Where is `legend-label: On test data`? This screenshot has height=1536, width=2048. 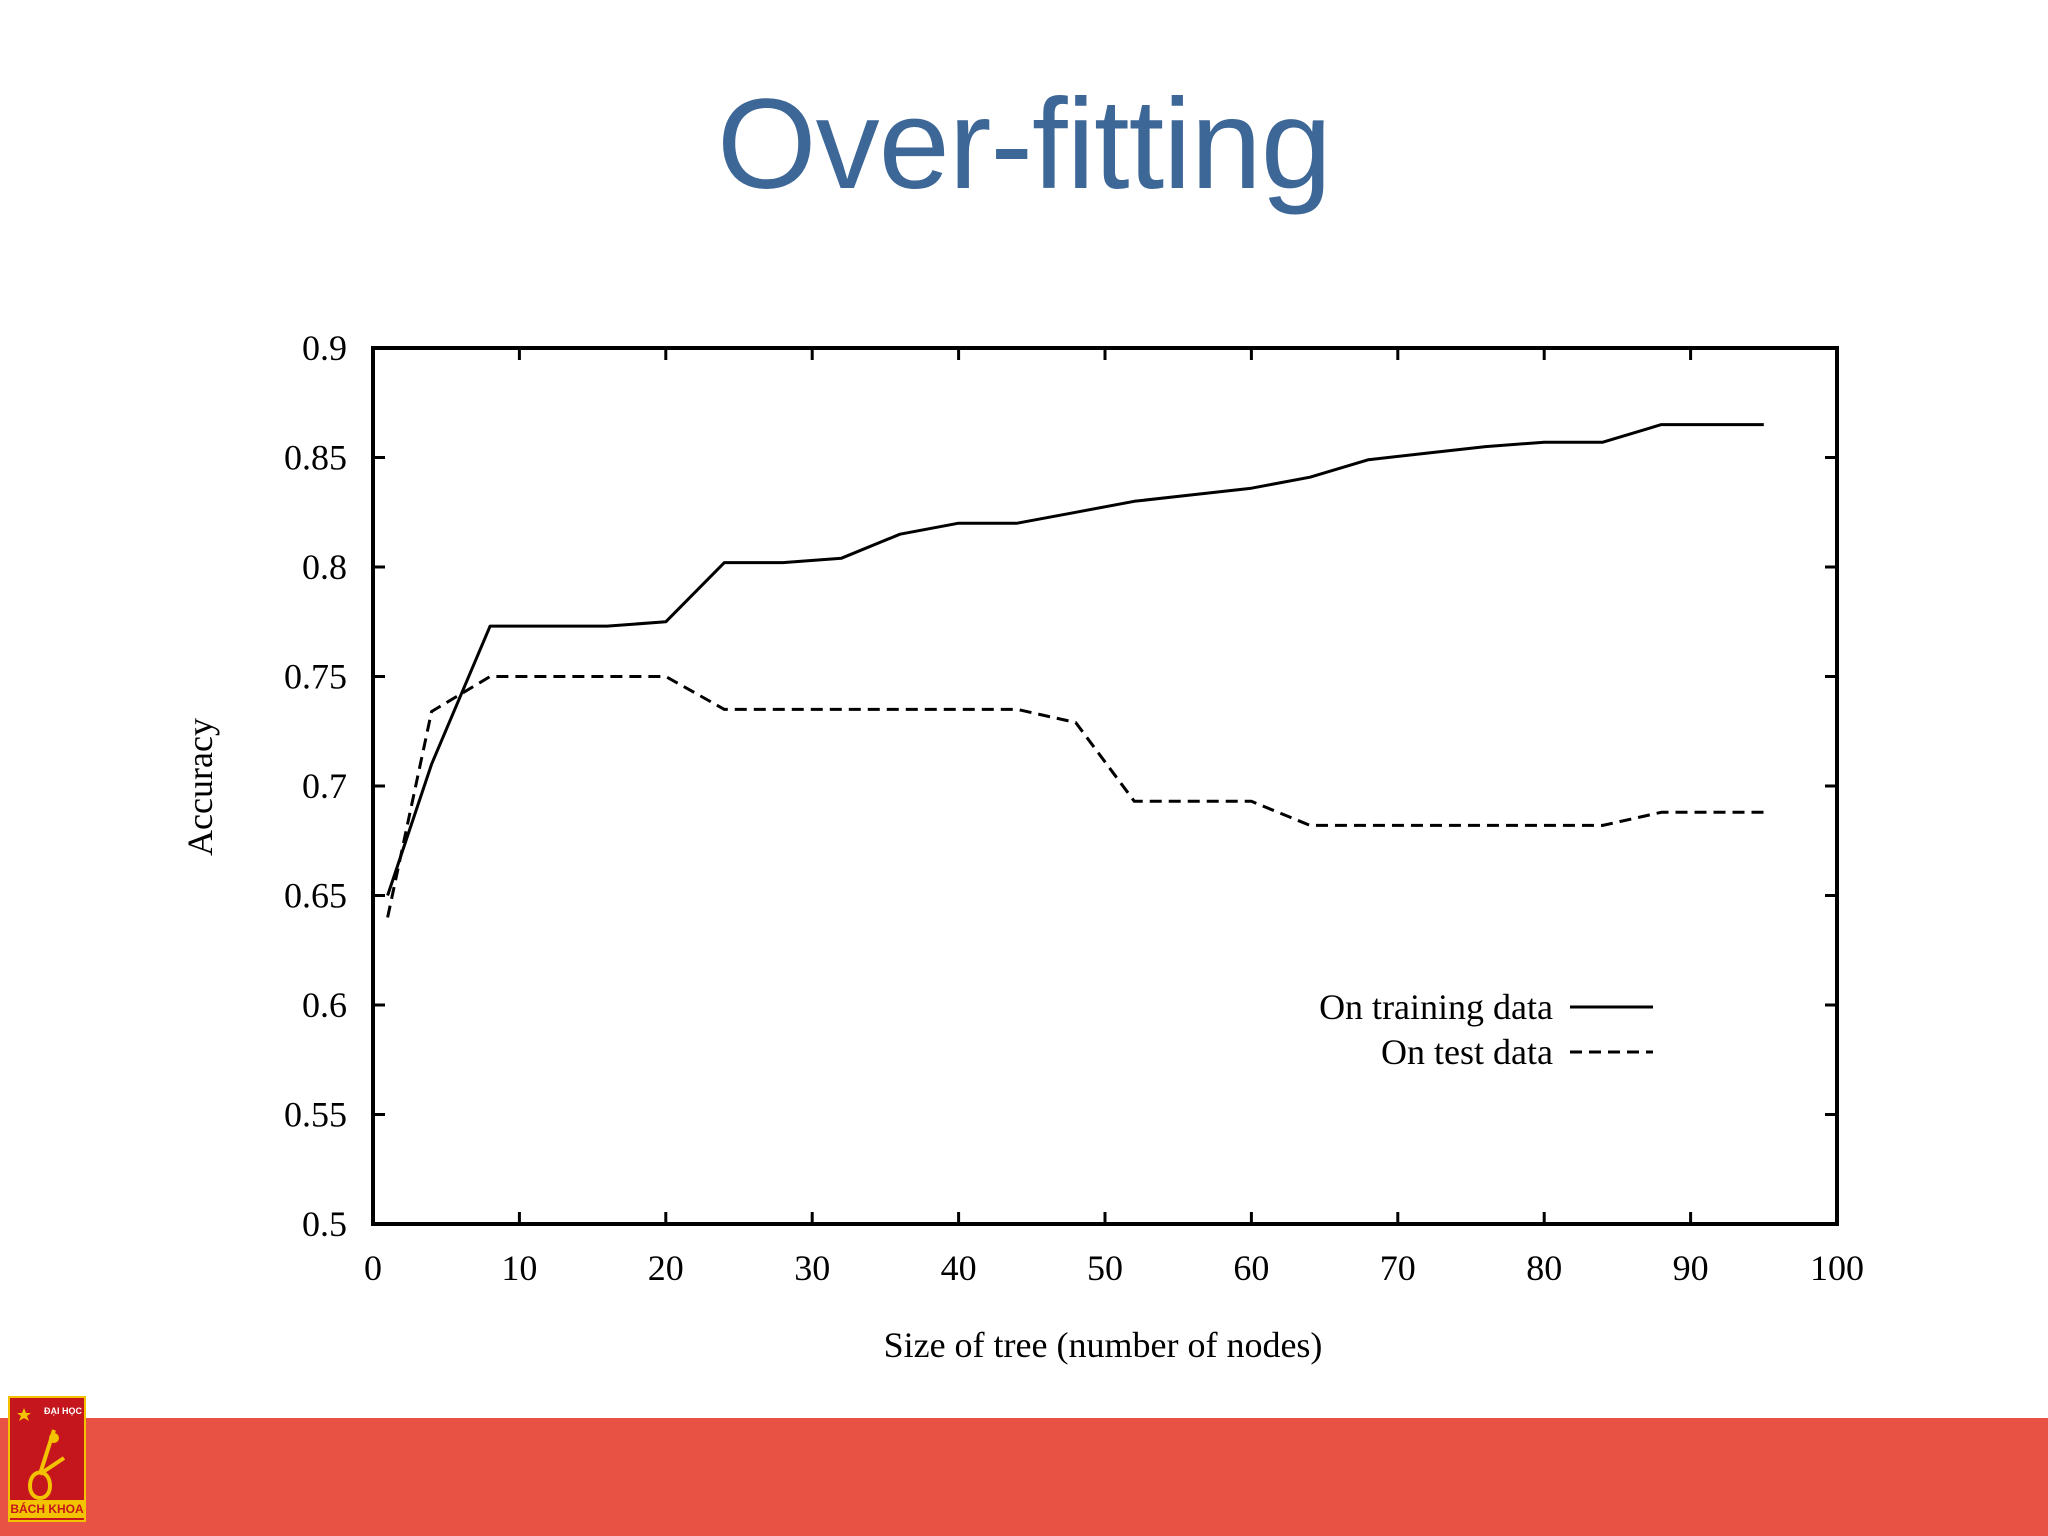 legend-label: On test data is located at coordinates (1467, 1052).